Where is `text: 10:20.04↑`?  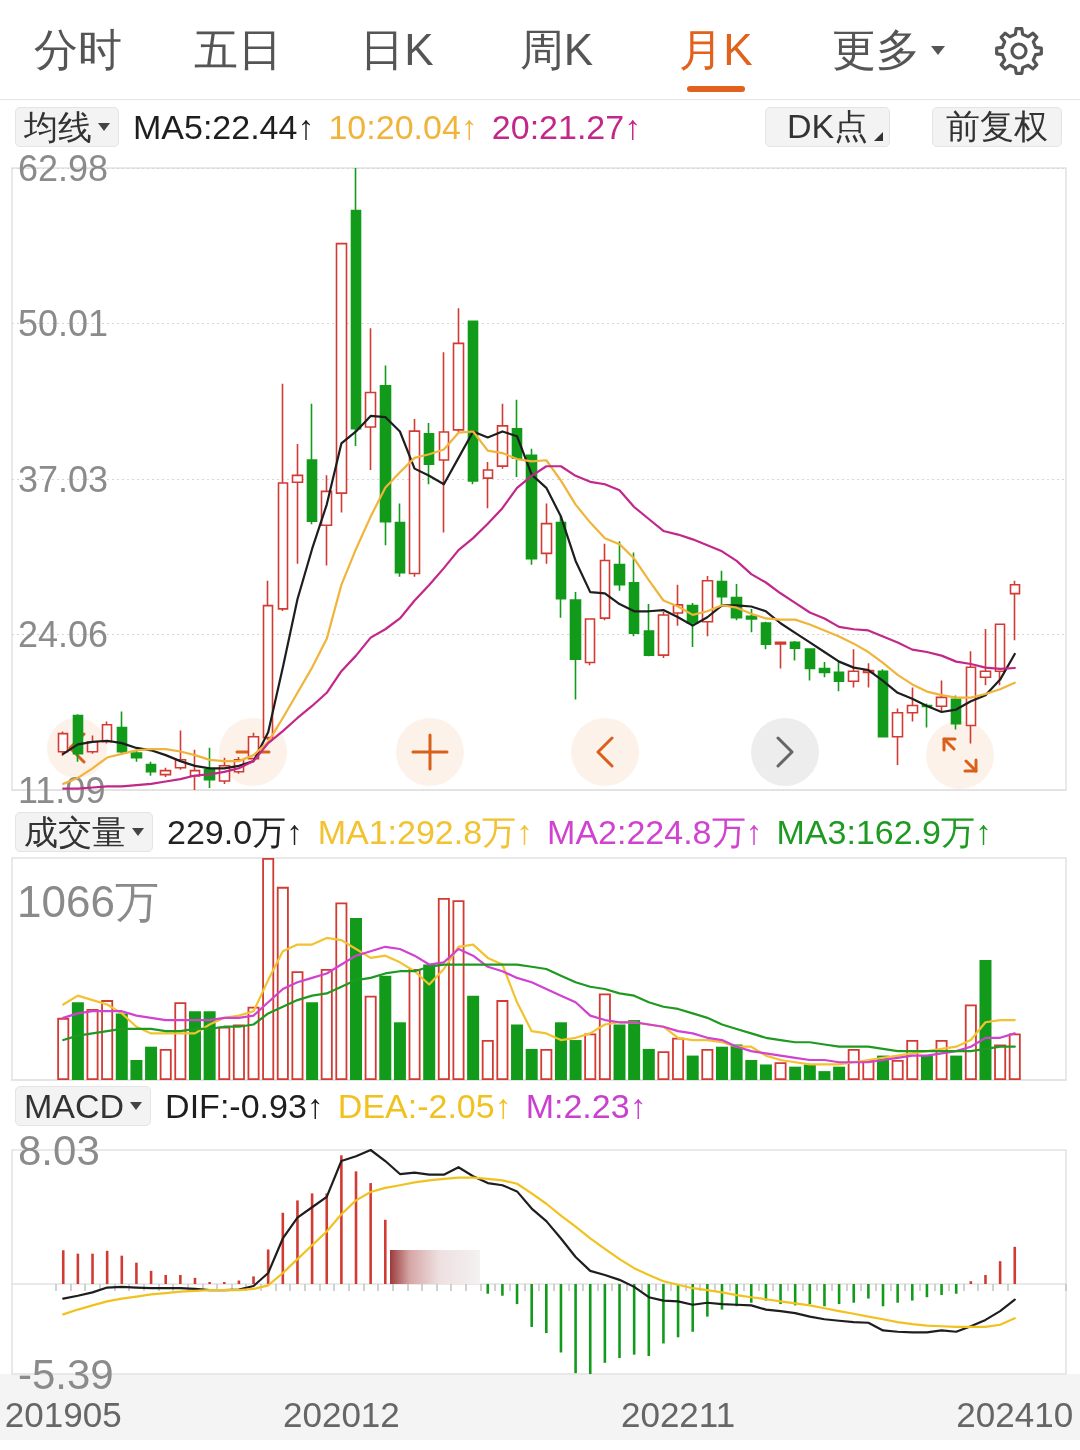
text: 10:20.04↑ is located at coordinates (403, 127).